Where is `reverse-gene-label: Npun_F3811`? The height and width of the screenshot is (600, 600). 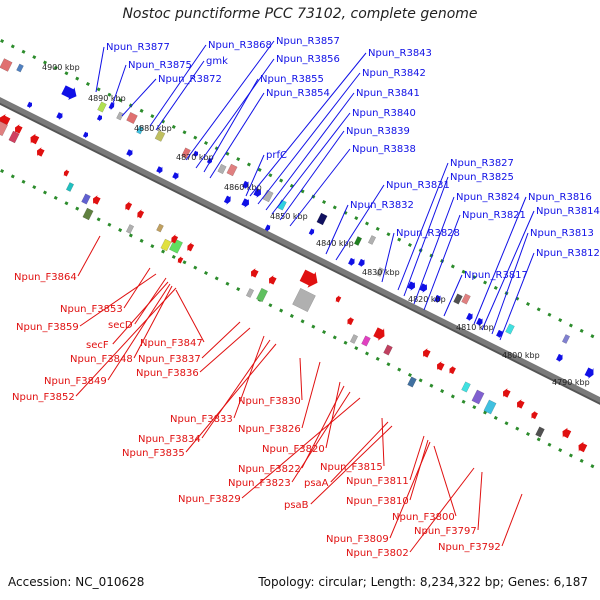
reverse-gene-label: Npun_F3811 is located at coordinates (377, 481).